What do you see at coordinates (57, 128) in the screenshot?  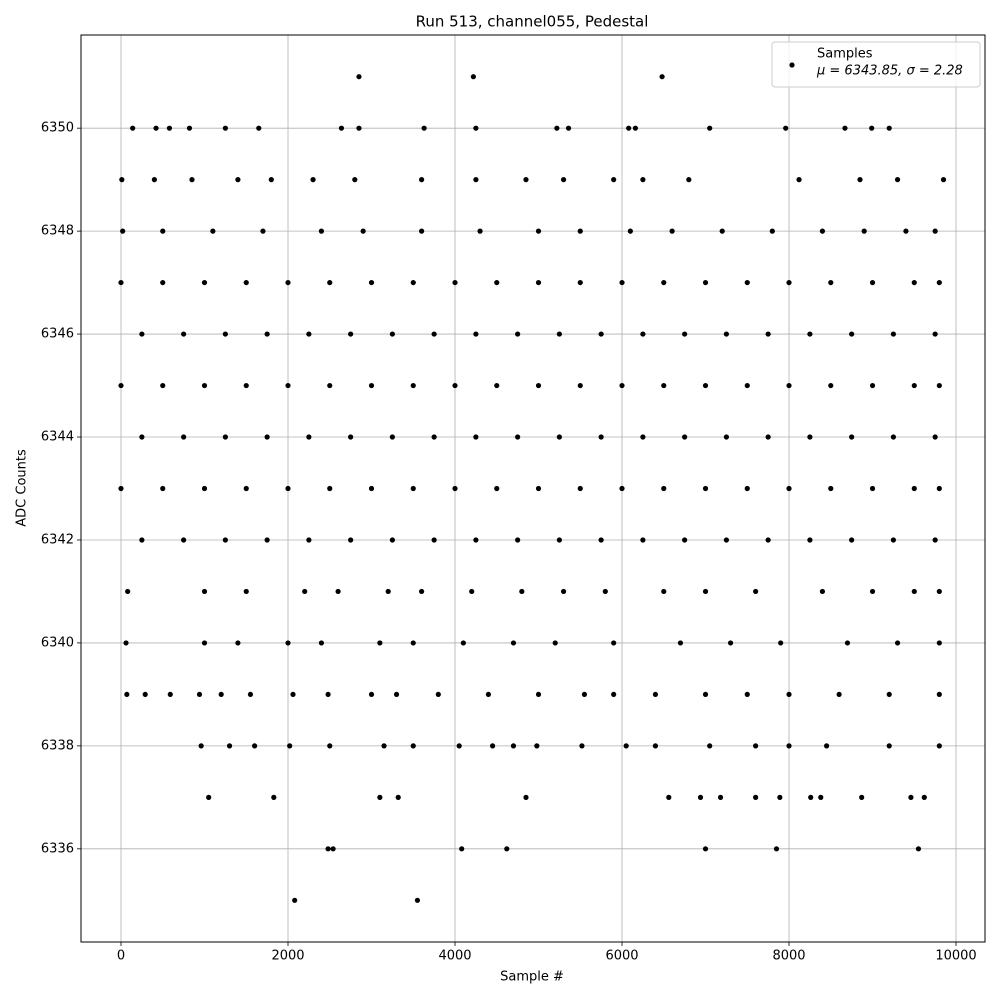 I see `y-tick-label: 6350` at bounding box center [57, 128].